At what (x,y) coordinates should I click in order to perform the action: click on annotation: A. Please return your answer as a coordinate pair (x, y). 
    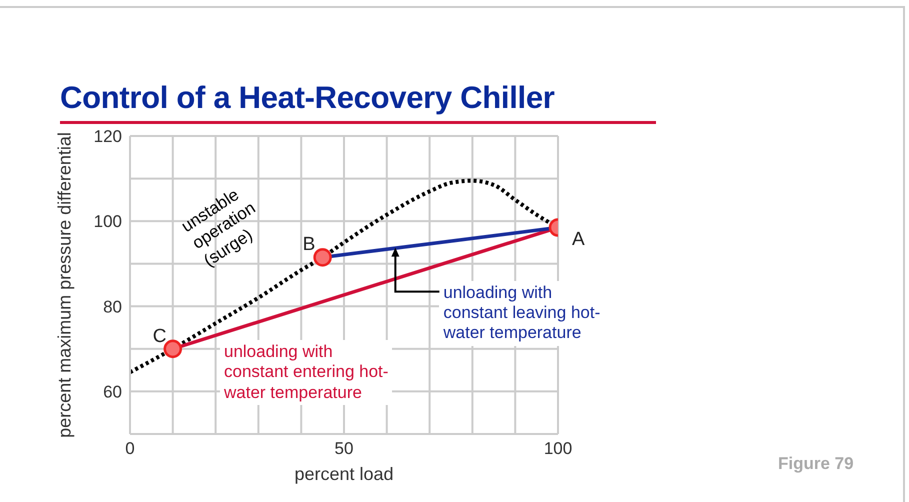
    Looking at the image, I should click on (578, 239).